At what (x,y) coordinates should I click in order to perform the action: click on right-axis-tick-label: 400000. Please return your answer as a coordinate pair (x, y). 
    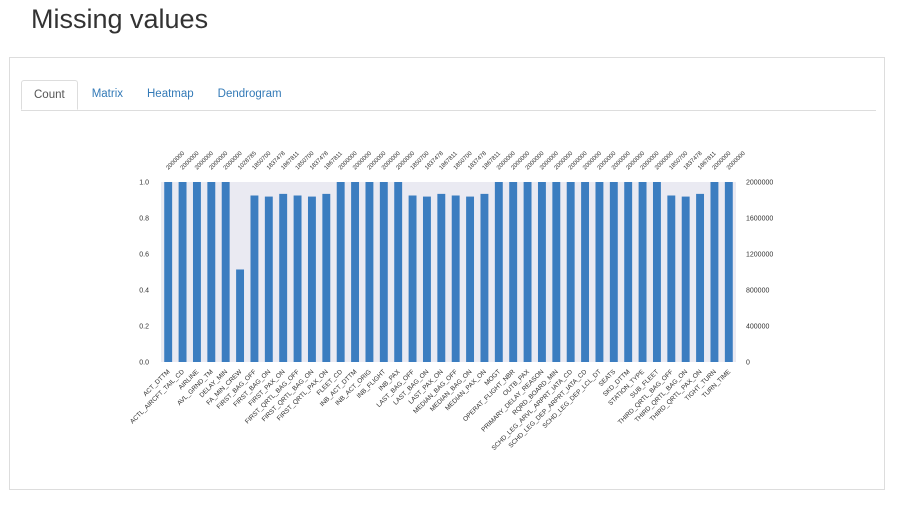
    Looking at the image, I should click on (757, 327).